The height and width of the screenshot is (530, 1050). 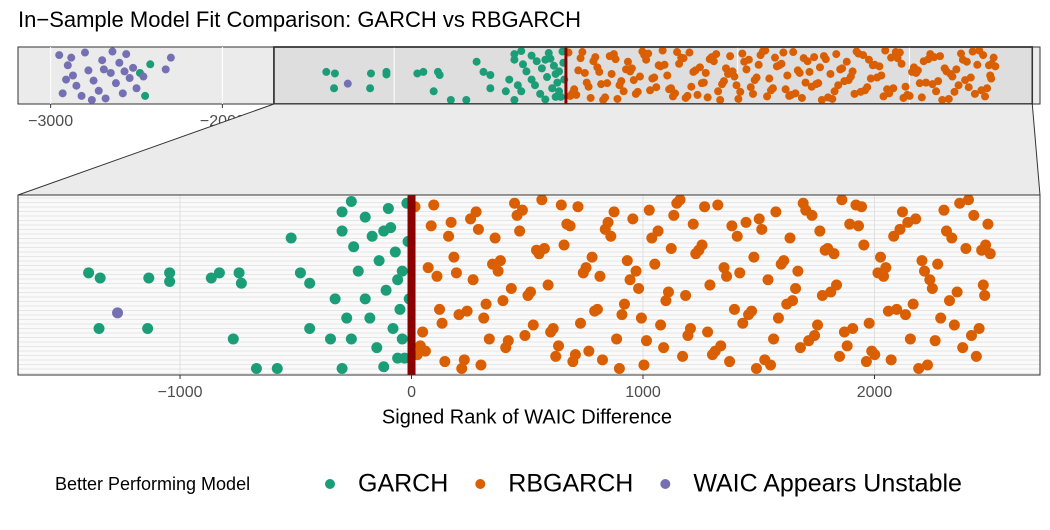 I want to click on x-tick-label: 2000, so click(x=875, y=392).